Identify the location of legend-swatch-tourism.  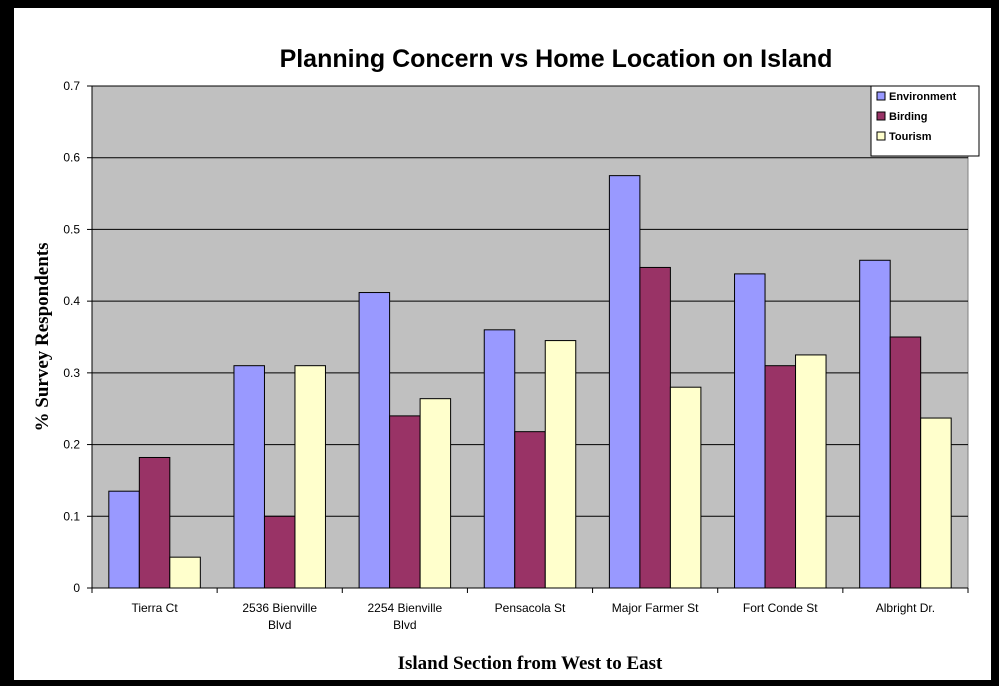
(881, 136).